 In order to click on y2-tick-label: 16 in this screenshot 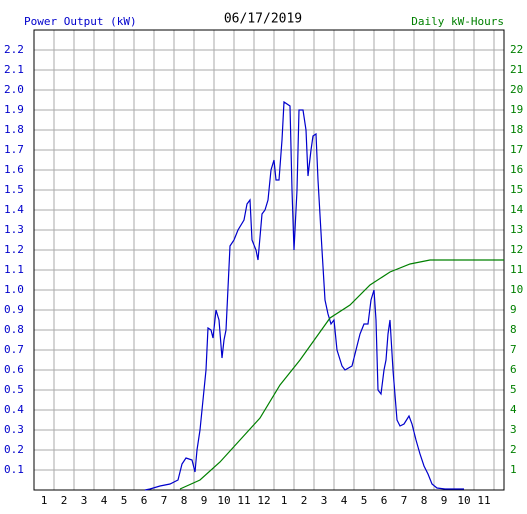, I will do `click(516, 169)`.